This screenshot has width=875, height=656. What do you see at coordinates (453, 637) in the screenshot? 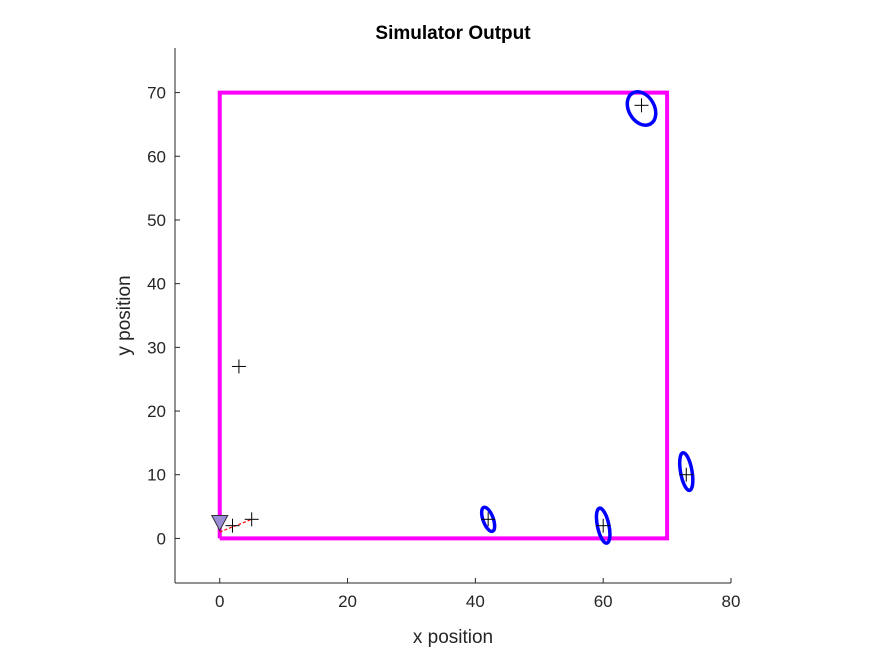
I see `x-axis-label: x position` at bounding box center [453, 637].